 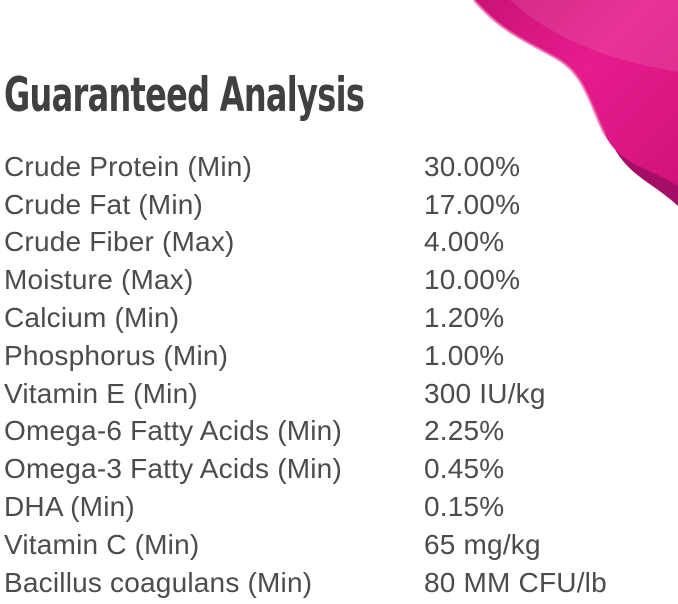 I want to click on nutrient-value: 65 mg/kg, so click(x=482, y=544).